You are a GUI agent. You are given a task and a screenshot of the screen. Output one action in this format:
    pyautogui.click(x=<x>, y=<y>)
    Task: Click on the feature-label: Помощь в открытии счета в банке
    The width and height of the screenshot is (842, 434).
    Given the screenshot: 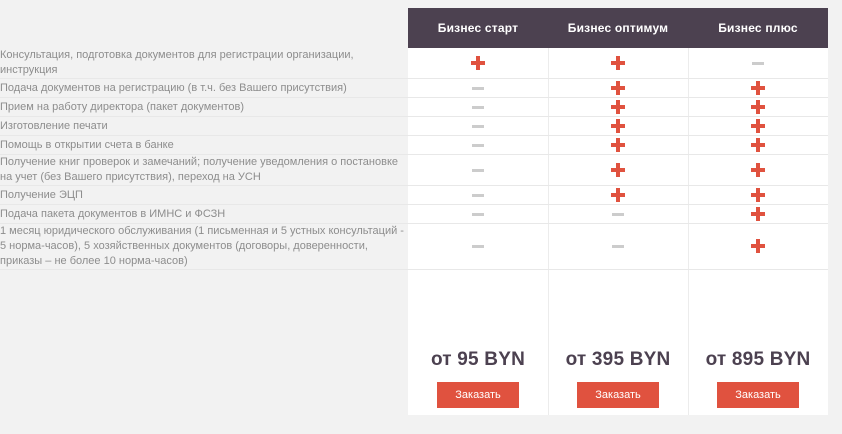 What is the action you would take?
    pyautogui.click(x=204, y=145)
    